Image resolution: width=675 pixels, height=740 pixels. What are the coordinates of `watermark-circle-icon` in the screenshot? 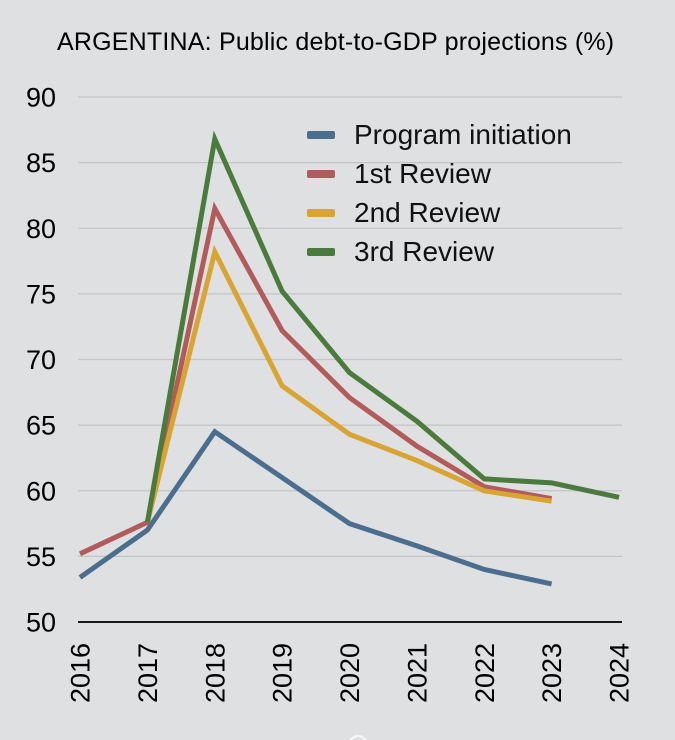 It's located at (358, 737).